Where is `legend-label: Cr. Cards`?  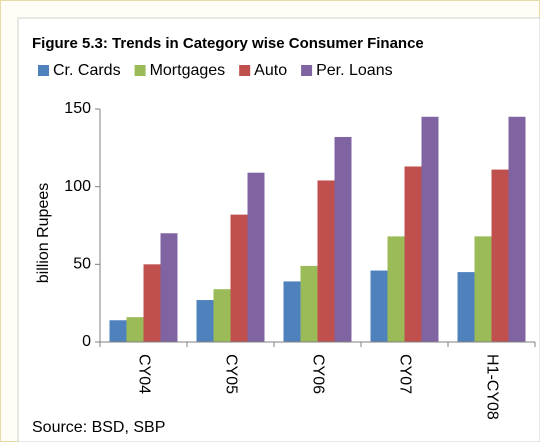
legend-label: Cr. Cards is located at coordinates (87, 70).